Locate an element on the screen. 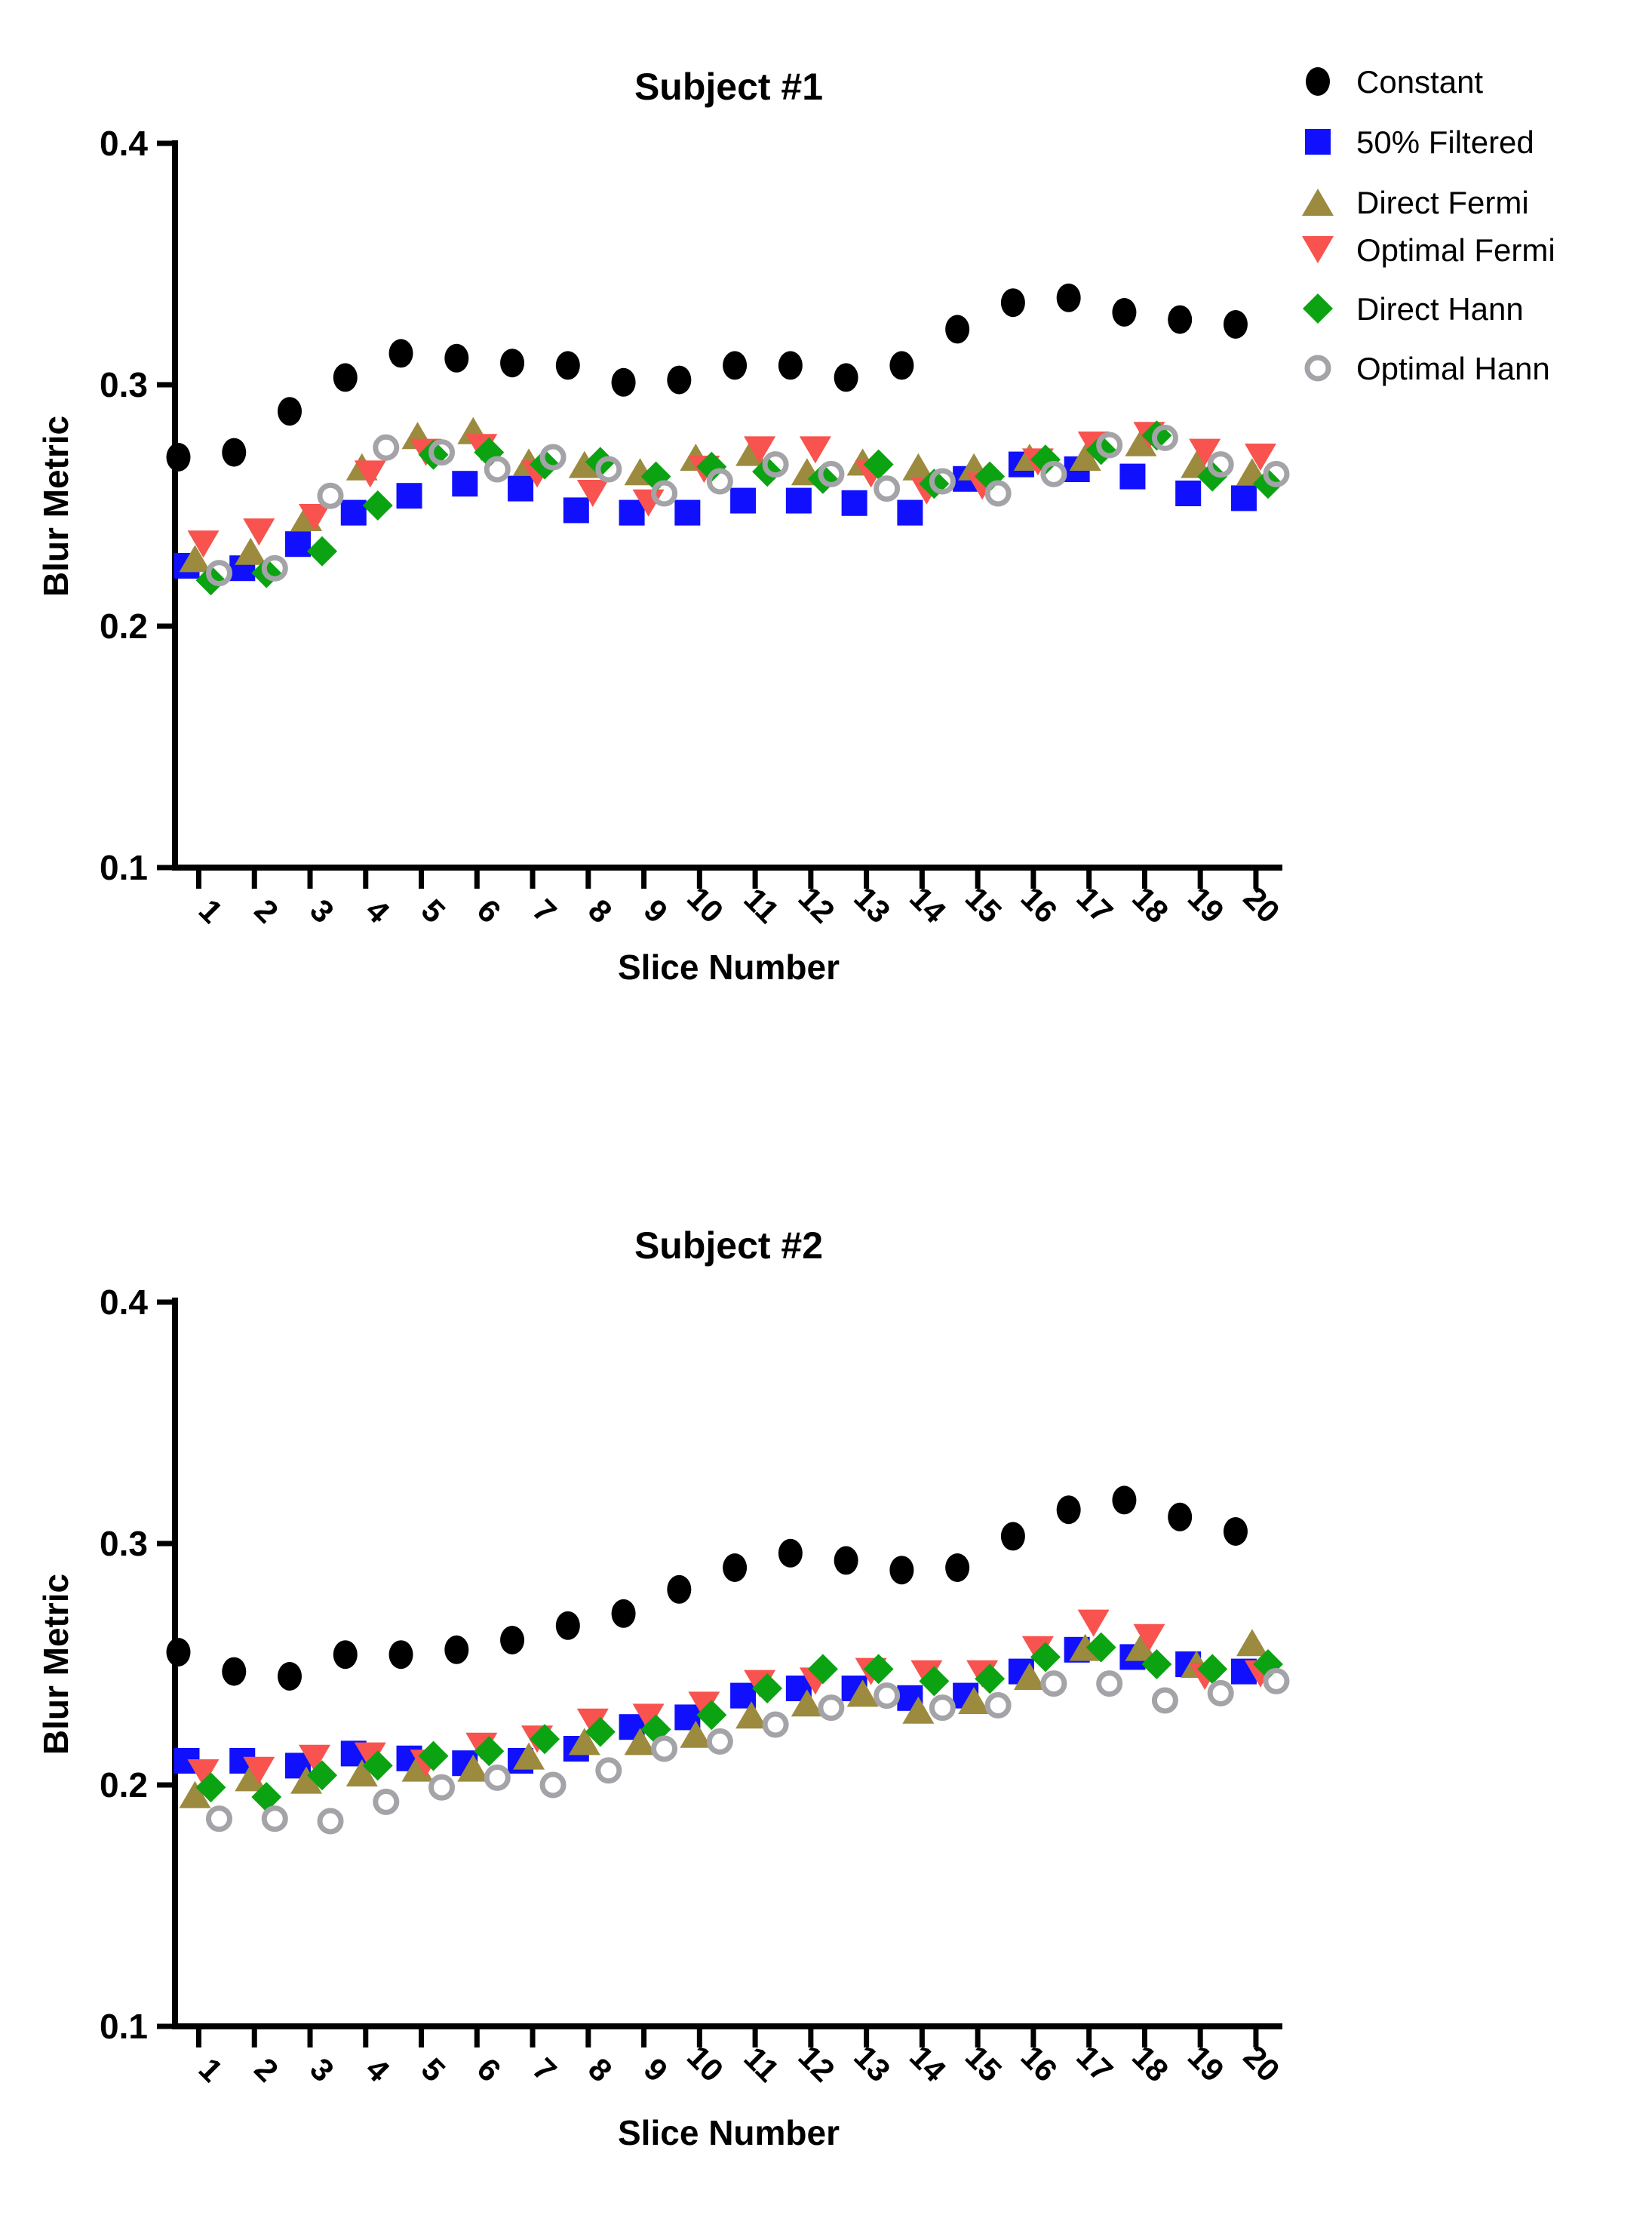  legend-label-constant: Constant is located at coordinates (1419, 82).